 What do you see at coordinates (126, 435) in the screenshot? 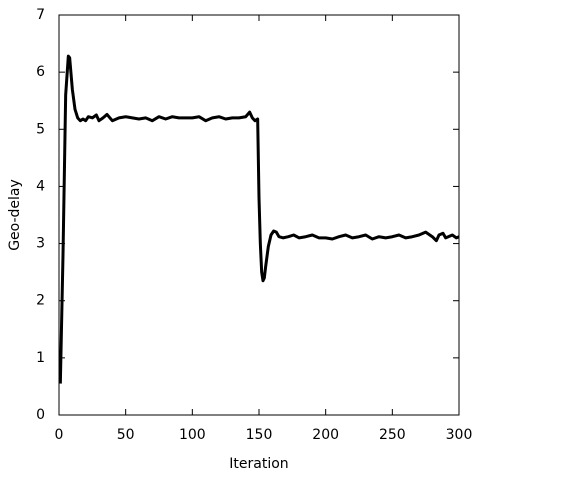
I see `x-tick-label: 50` at bounding box center [126, 435].